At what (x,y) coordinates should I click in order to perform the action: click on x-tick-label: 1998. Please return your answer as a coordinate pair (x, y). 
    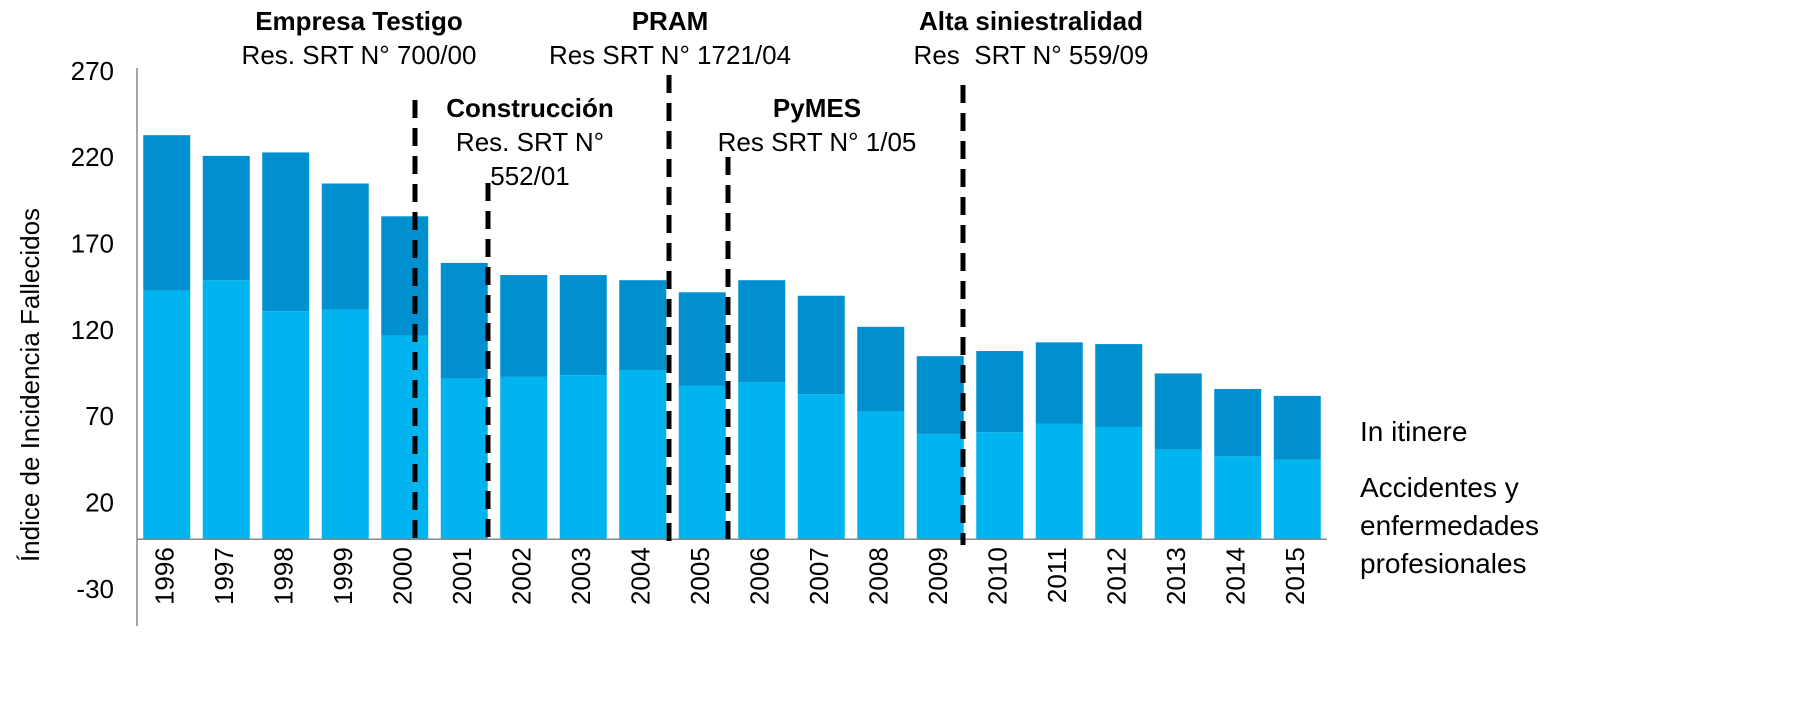
    Looking at the image, I should click on (284, 576).